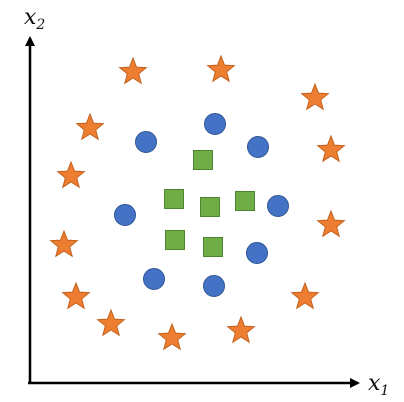  Describe the element at coordinates (34, 19) in the screenshot. I see `y-axis-label: x2` at that location.